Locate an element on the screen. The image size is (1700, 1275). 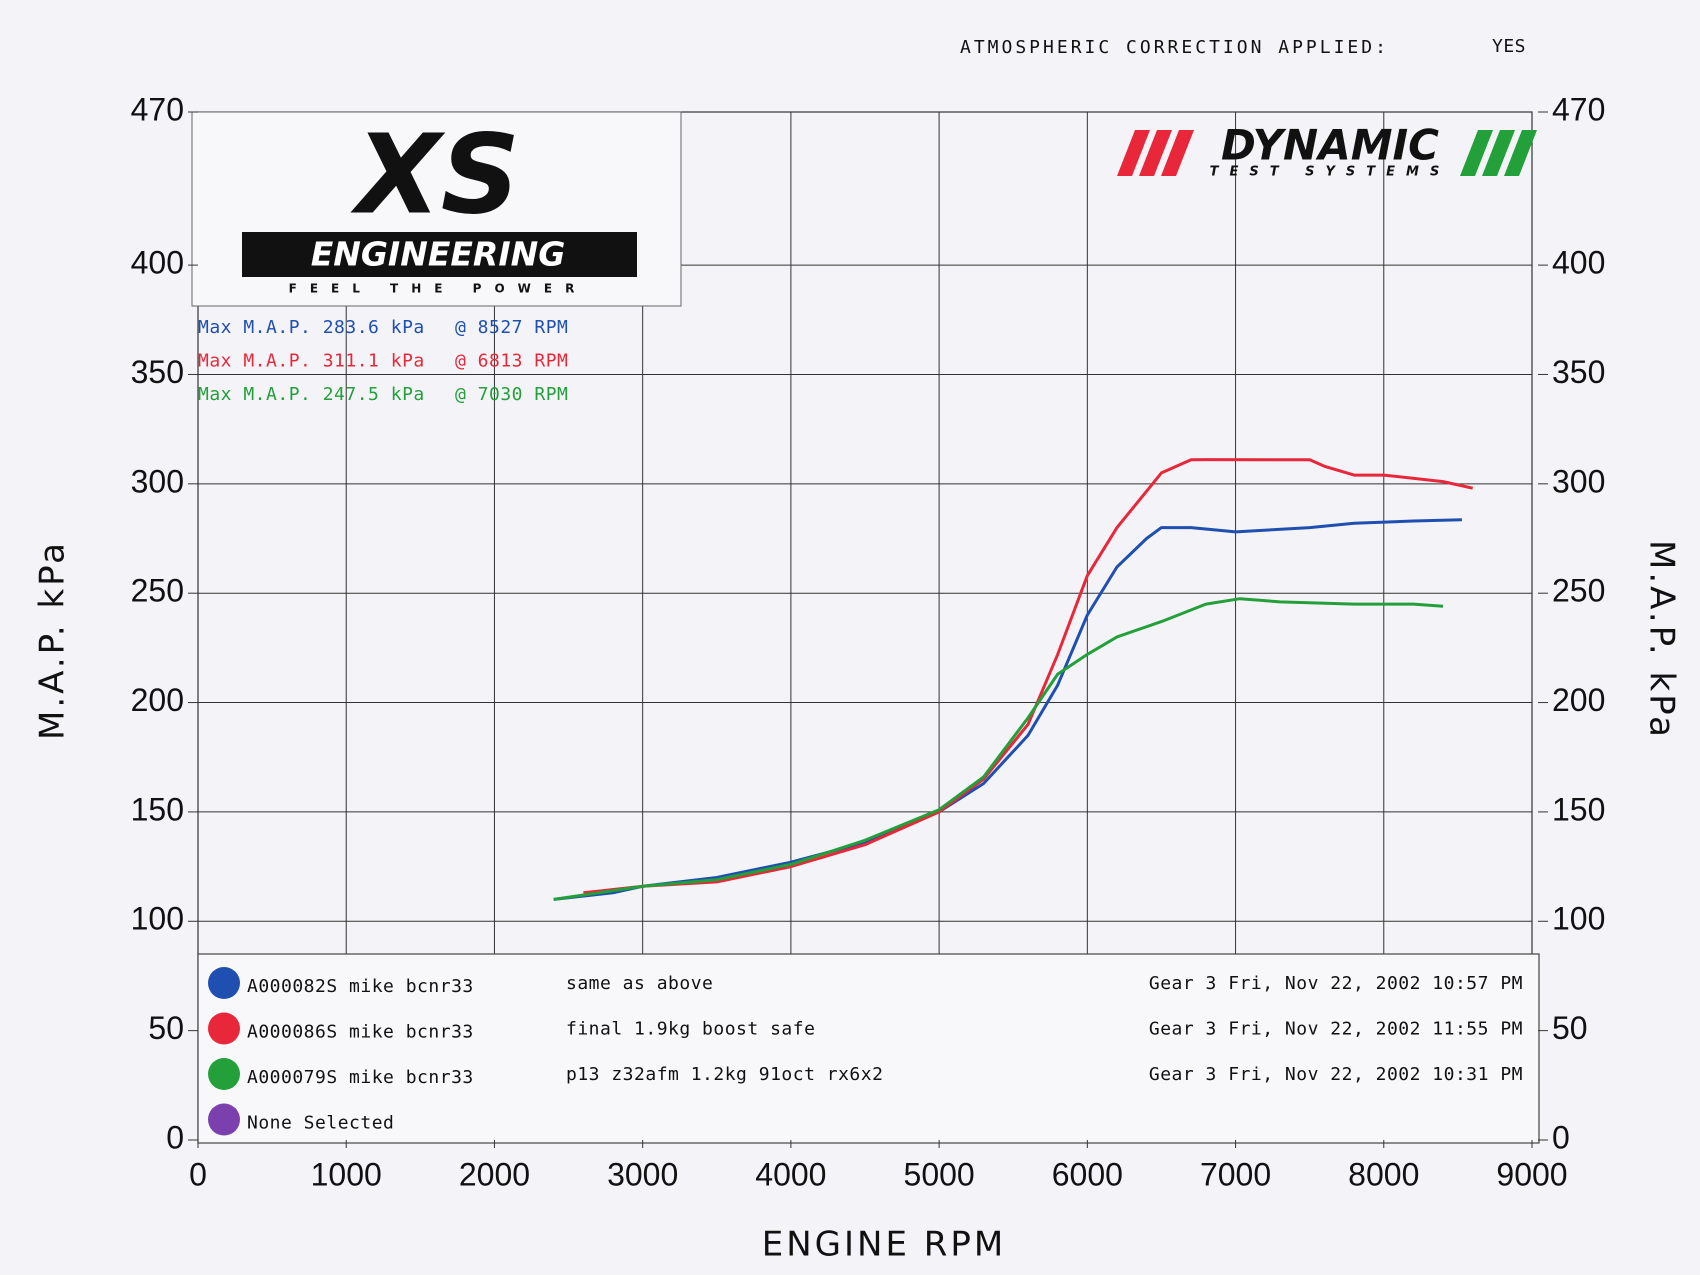
y-axis-title: M.A.P. kPa is located at coordinates (53, 640).